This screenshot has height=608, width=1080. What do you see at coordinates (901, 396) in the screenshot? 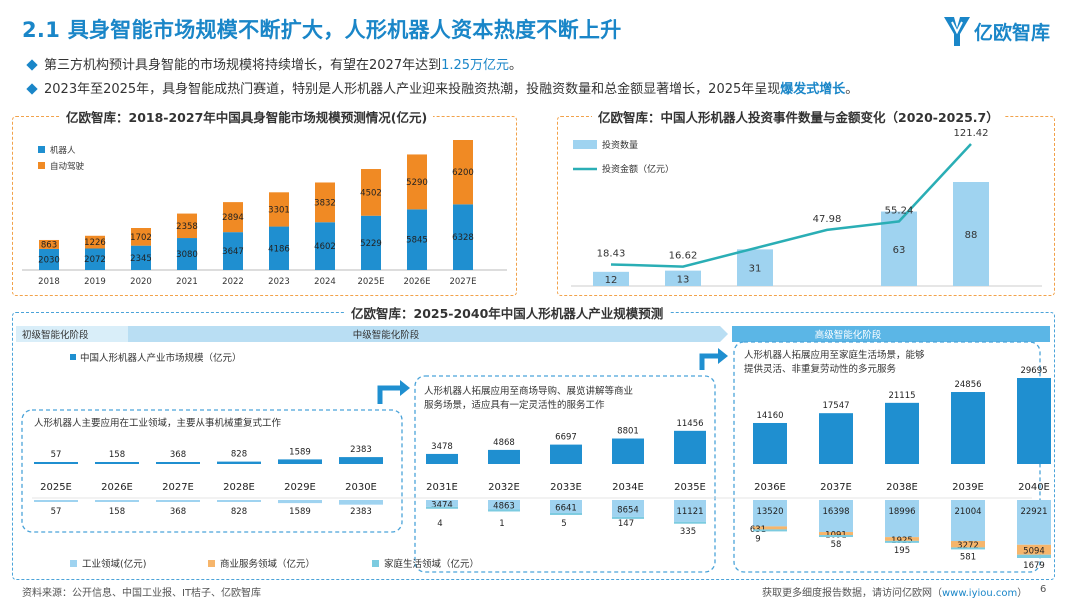
I see `data-label-total: 21115` at bounding box center [901, 396].